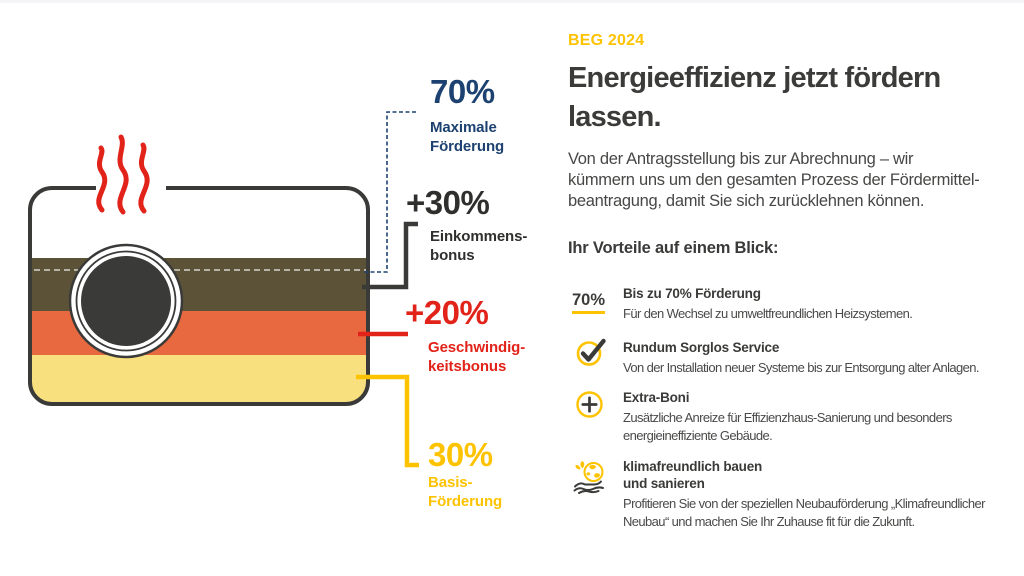  What do you see at coordinates (467, 137) in the screenshot?
I see `callout-max-label: Maximale Förderung` at bounding box center [467, 137].